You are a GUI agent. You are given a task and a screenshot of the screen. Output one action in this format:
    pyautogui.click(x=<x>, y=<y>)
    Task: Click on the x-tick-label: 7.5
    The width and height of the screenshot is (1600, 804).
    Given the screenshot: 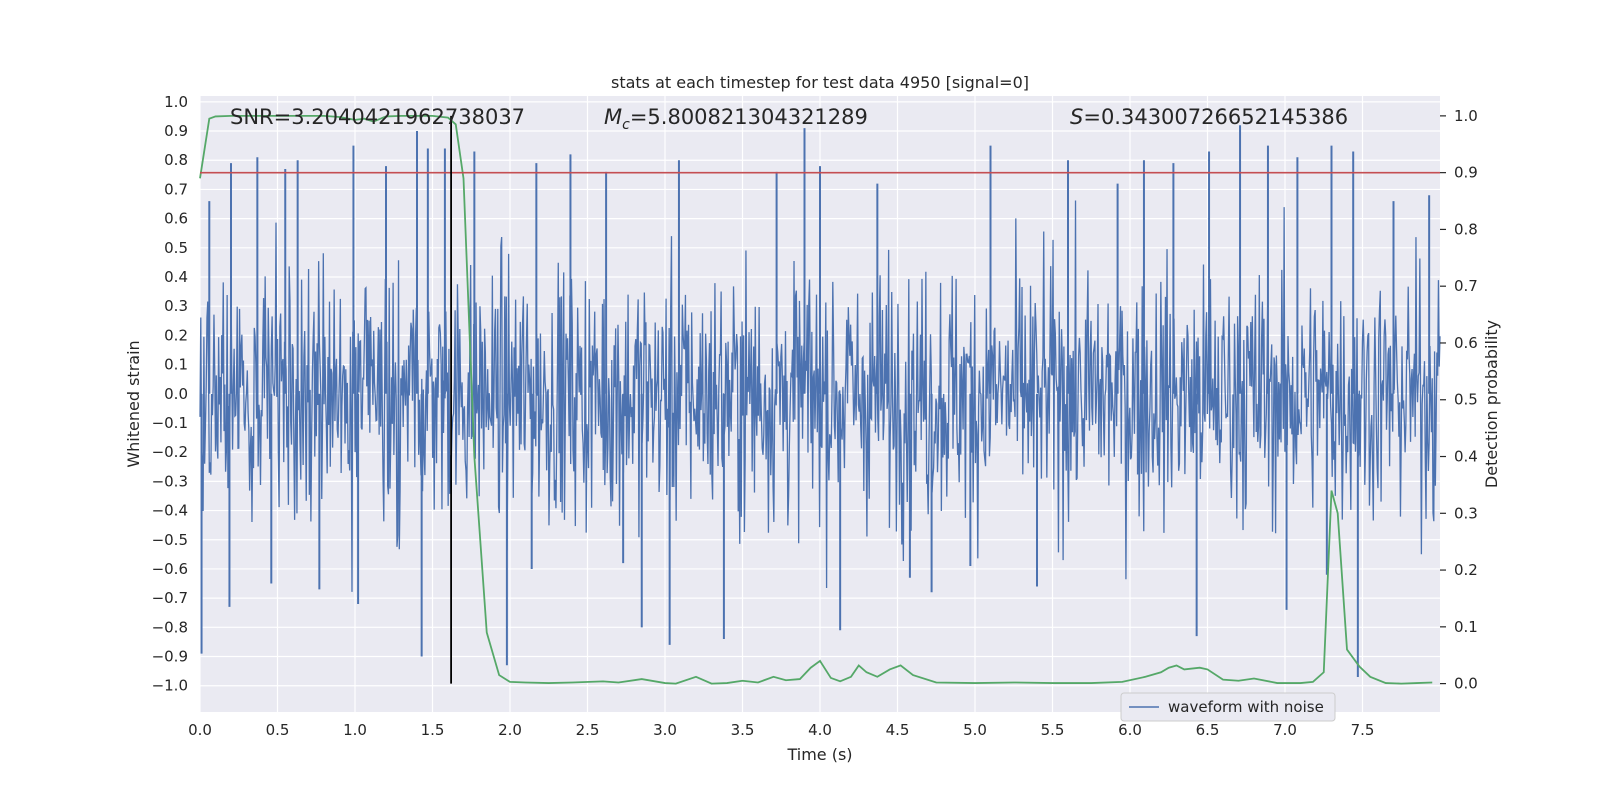 What is the action you would take?
    pyautogui.click(x=1363, y=730)
    